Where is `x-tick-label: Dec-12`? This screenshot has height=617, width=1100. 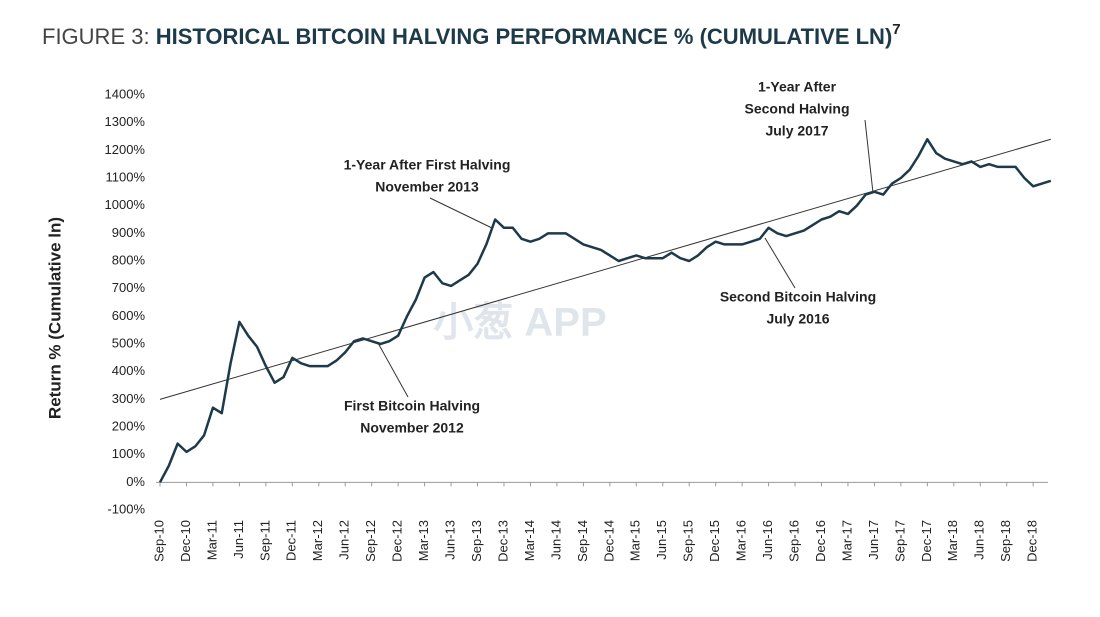
x-tick-label: Dec-12 is located at coordinates (397, 541).